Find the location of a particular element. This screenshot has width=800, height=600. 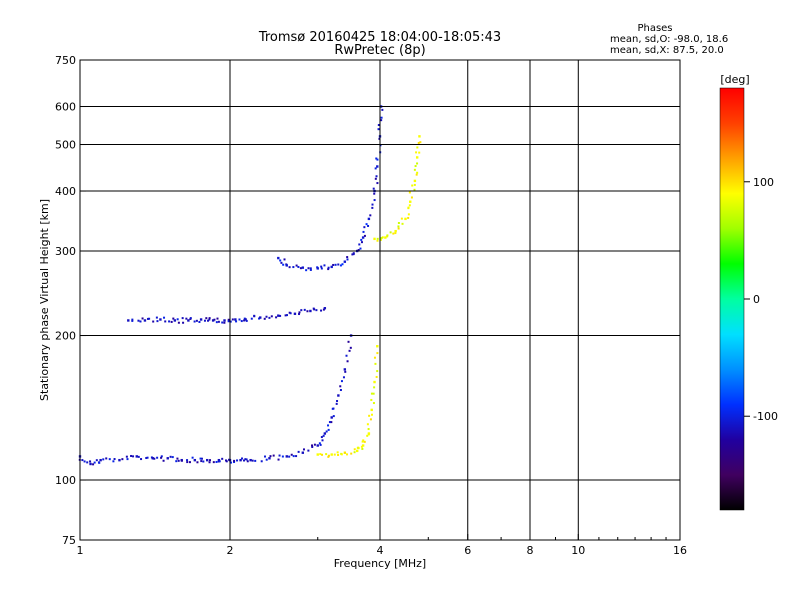

x-tick-label: 1 is located at coordinates (80, 550).